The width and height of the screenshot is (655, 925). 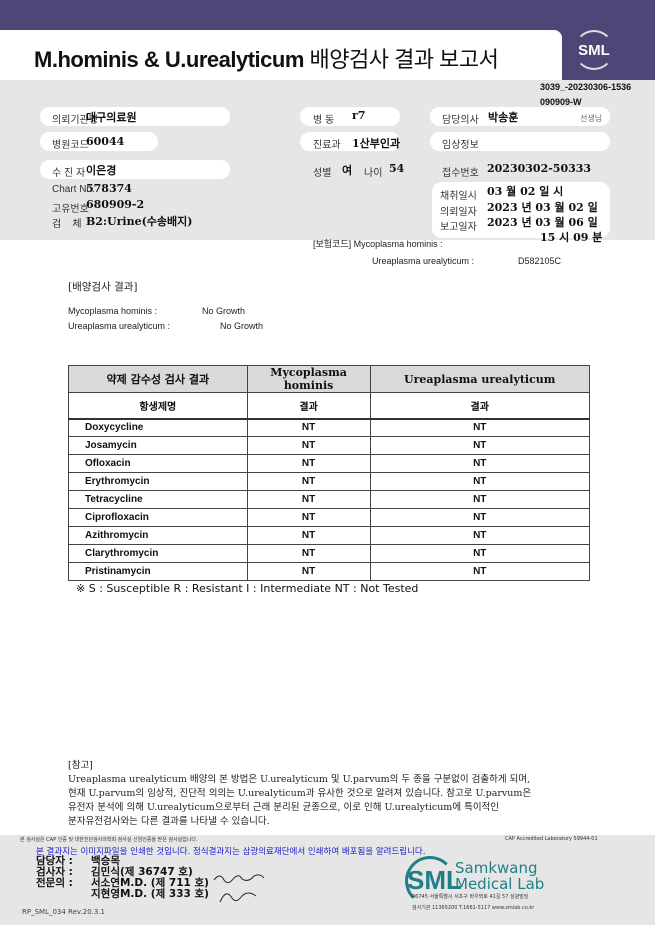 I want to click on report-time: 15 시 09 분, so click(x=571, y=237).